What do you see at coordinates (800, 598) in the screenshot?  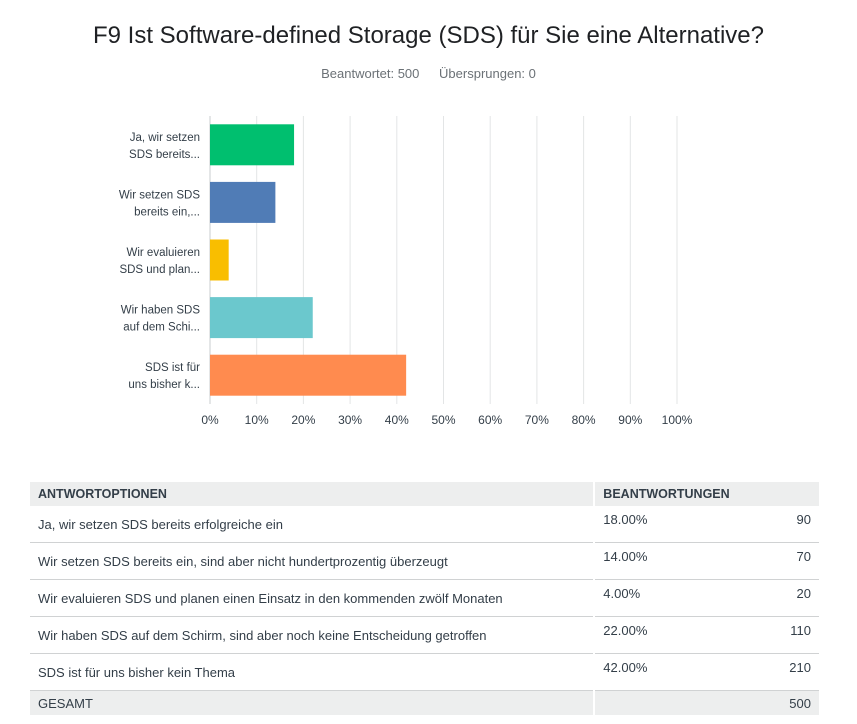 I see `row-count: 20` at bounding box center [800, 598].